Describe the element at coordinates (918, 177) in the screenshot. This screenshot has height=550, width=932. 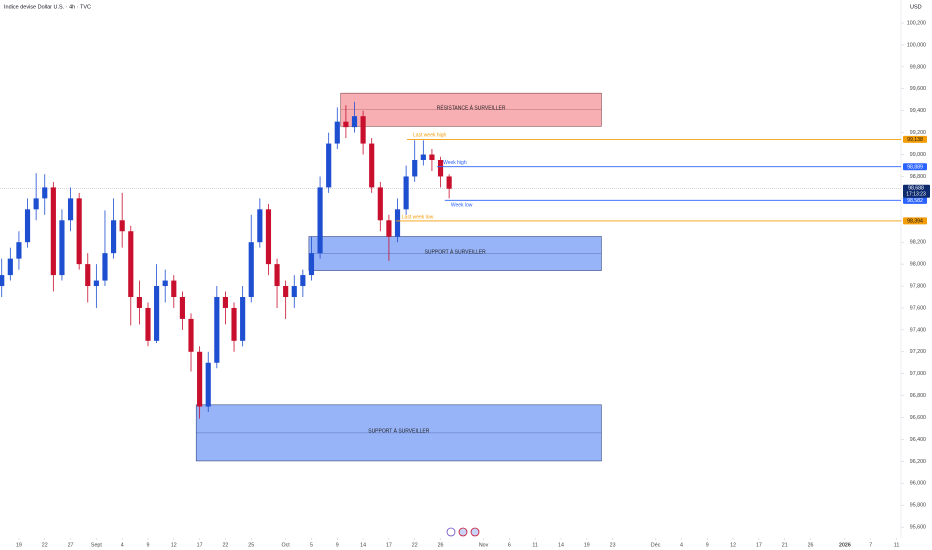
I see `y-tick-label: 98,800` at that location.